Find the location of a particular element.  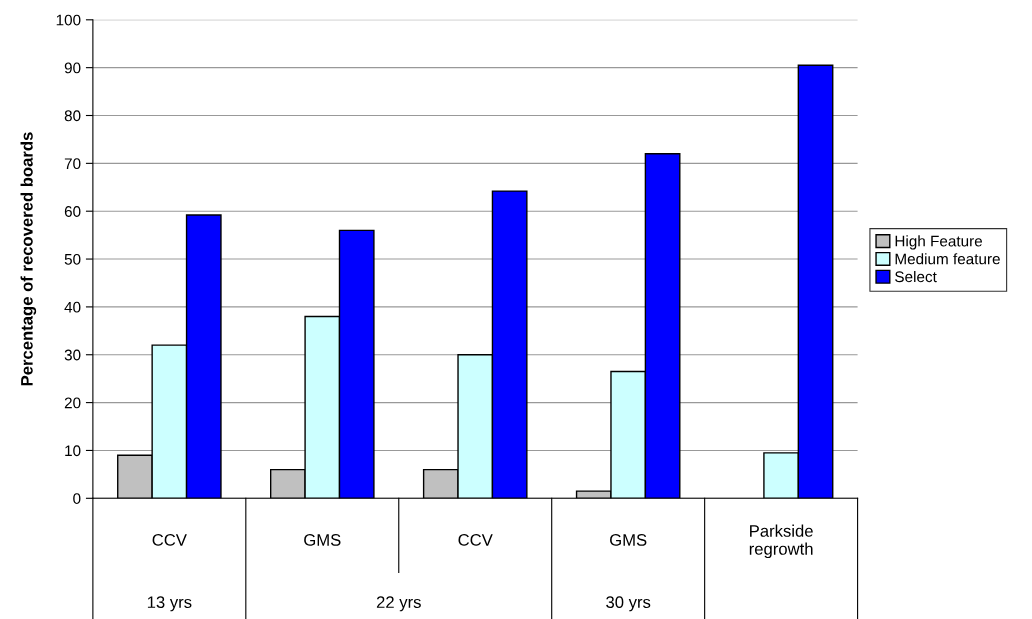

y-tick-label: 60 is located at coordinates (72, 211).